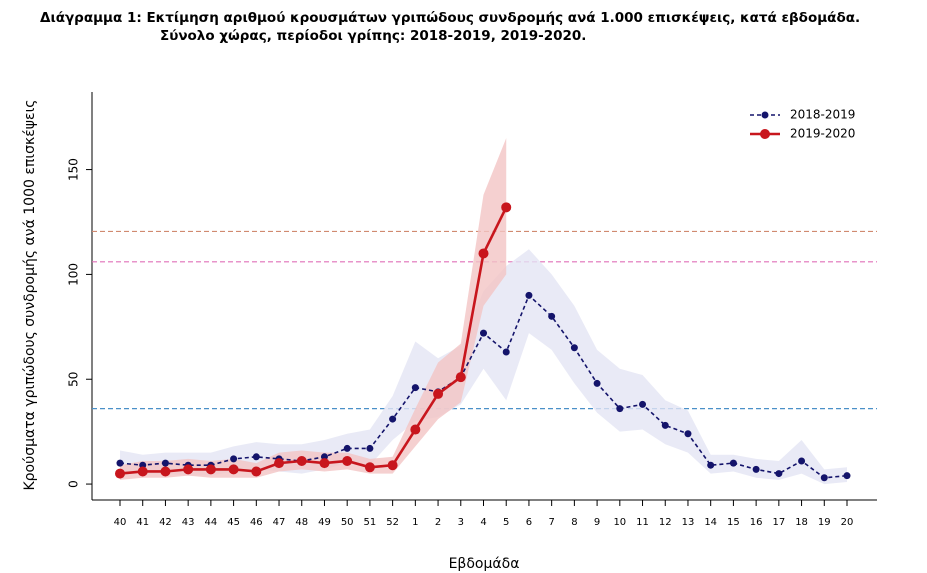 Image resolution: width=927 pixels, height=573 pixels. Describe the element at coordinates (688, 522) in the screenshot. I see `x-tick-label: 13` at that location.